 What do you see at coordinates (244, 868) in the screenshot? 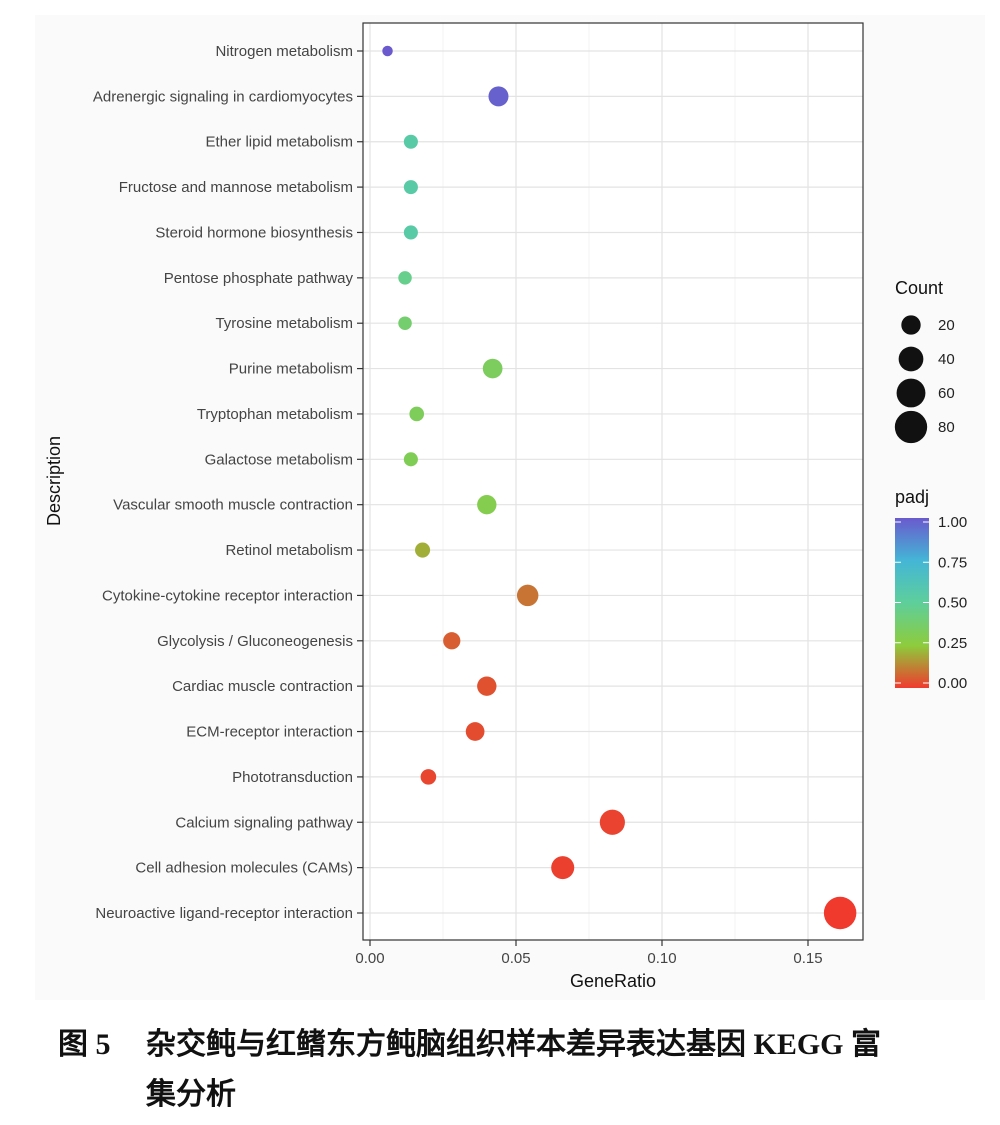
I see `y-tick-label: Cell adhesion molecules (CAMs)` at bounding box center [244, 868].